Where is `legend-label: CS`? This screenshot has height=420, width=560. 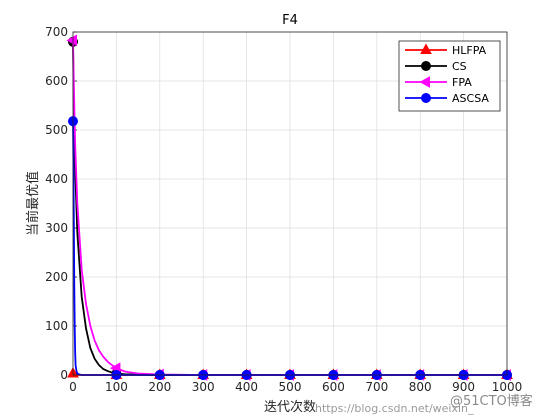
legend-label: CS is located at coordinates (459, 66).